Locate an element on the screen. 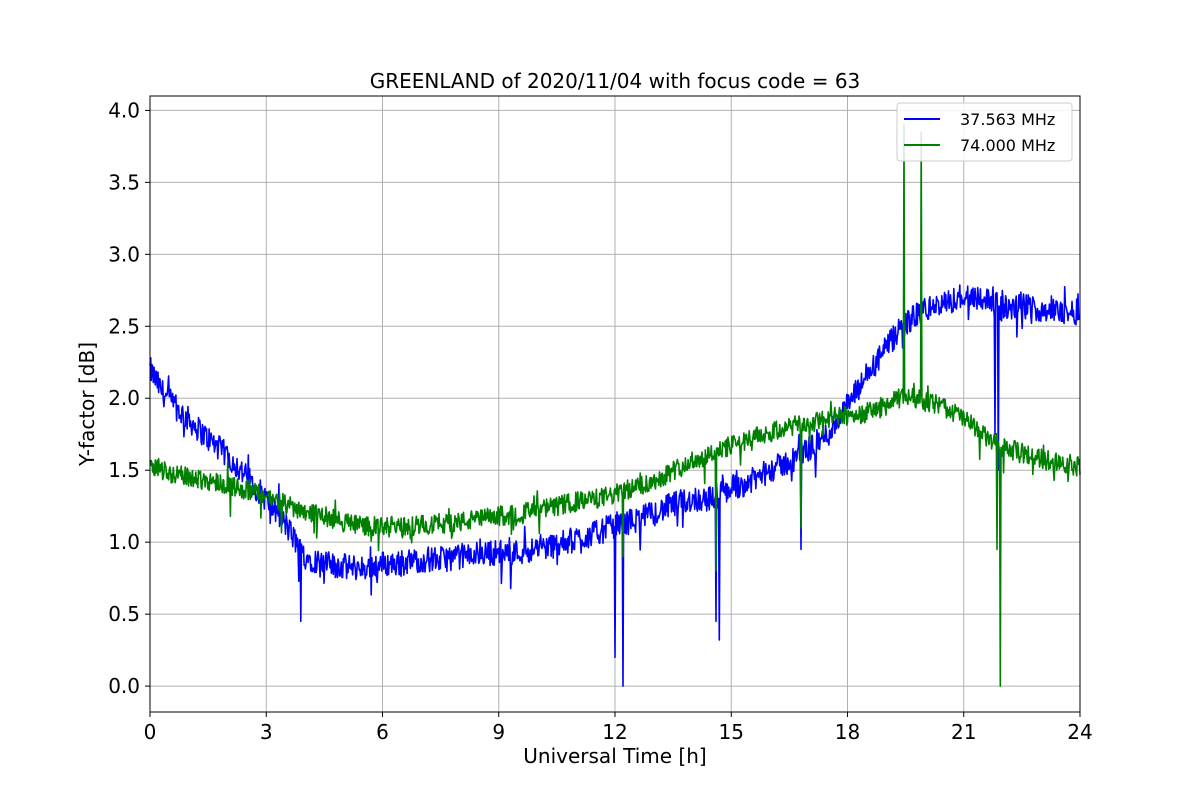 The height and width of the screenshot is (800, 1200). legend-label-37mhz: 37.563 MHz is located at coordinates (1007, 119).